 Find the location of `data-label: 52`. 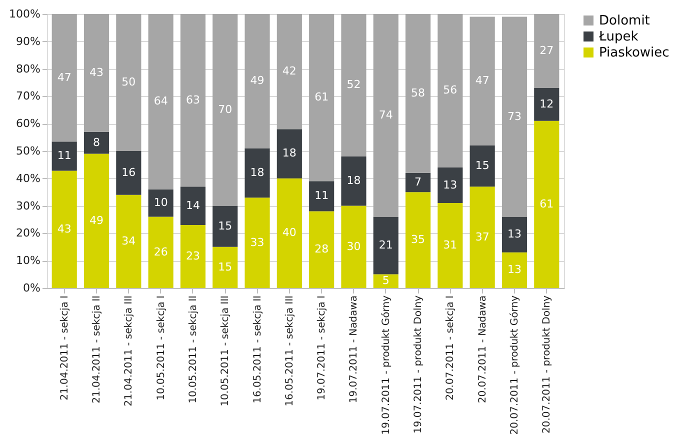

data-label: 52 is located at coordinates (353, 85).